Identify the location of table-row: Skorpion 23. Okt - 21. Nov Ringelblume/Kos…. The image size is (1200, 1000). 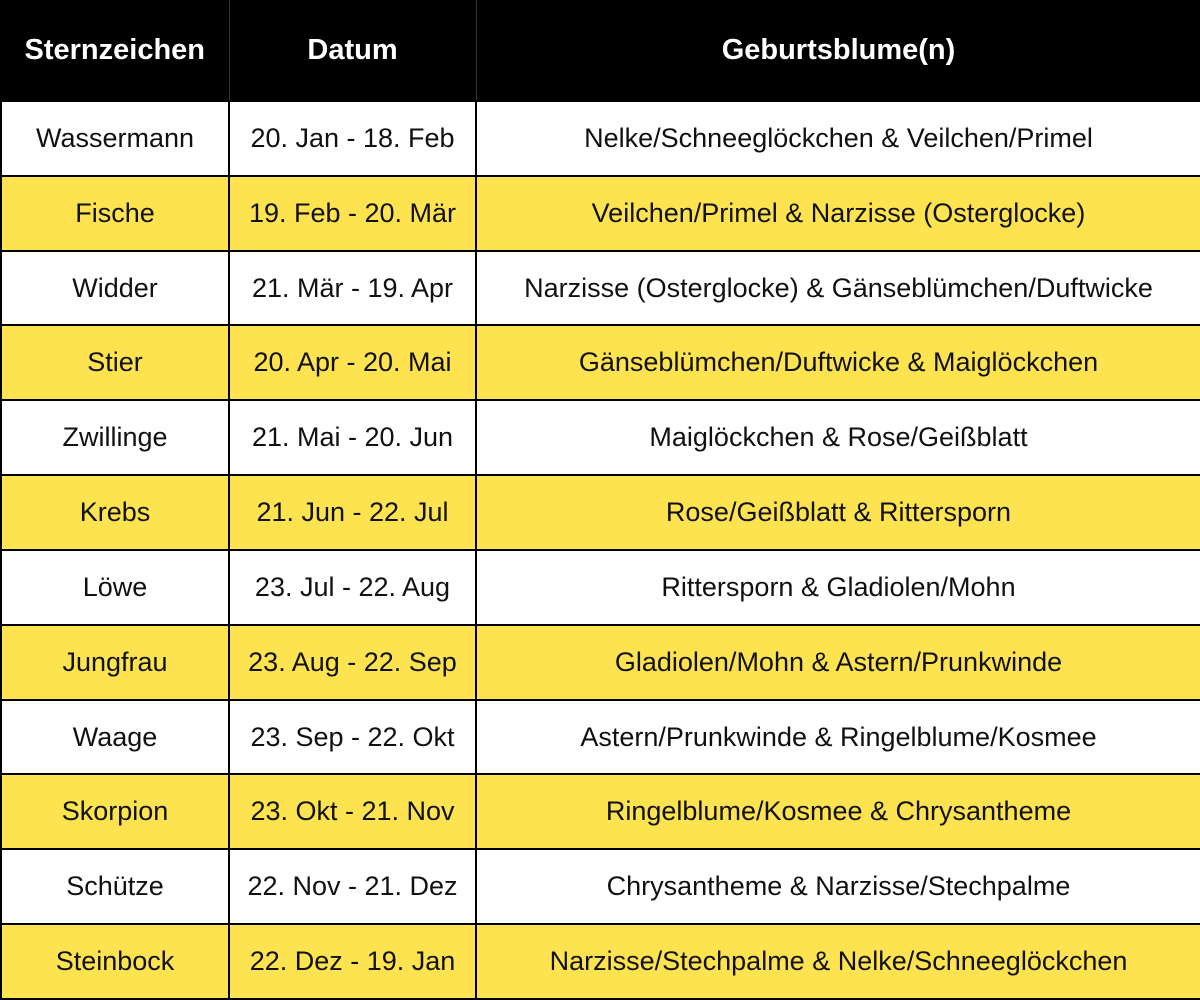
(600, 812).